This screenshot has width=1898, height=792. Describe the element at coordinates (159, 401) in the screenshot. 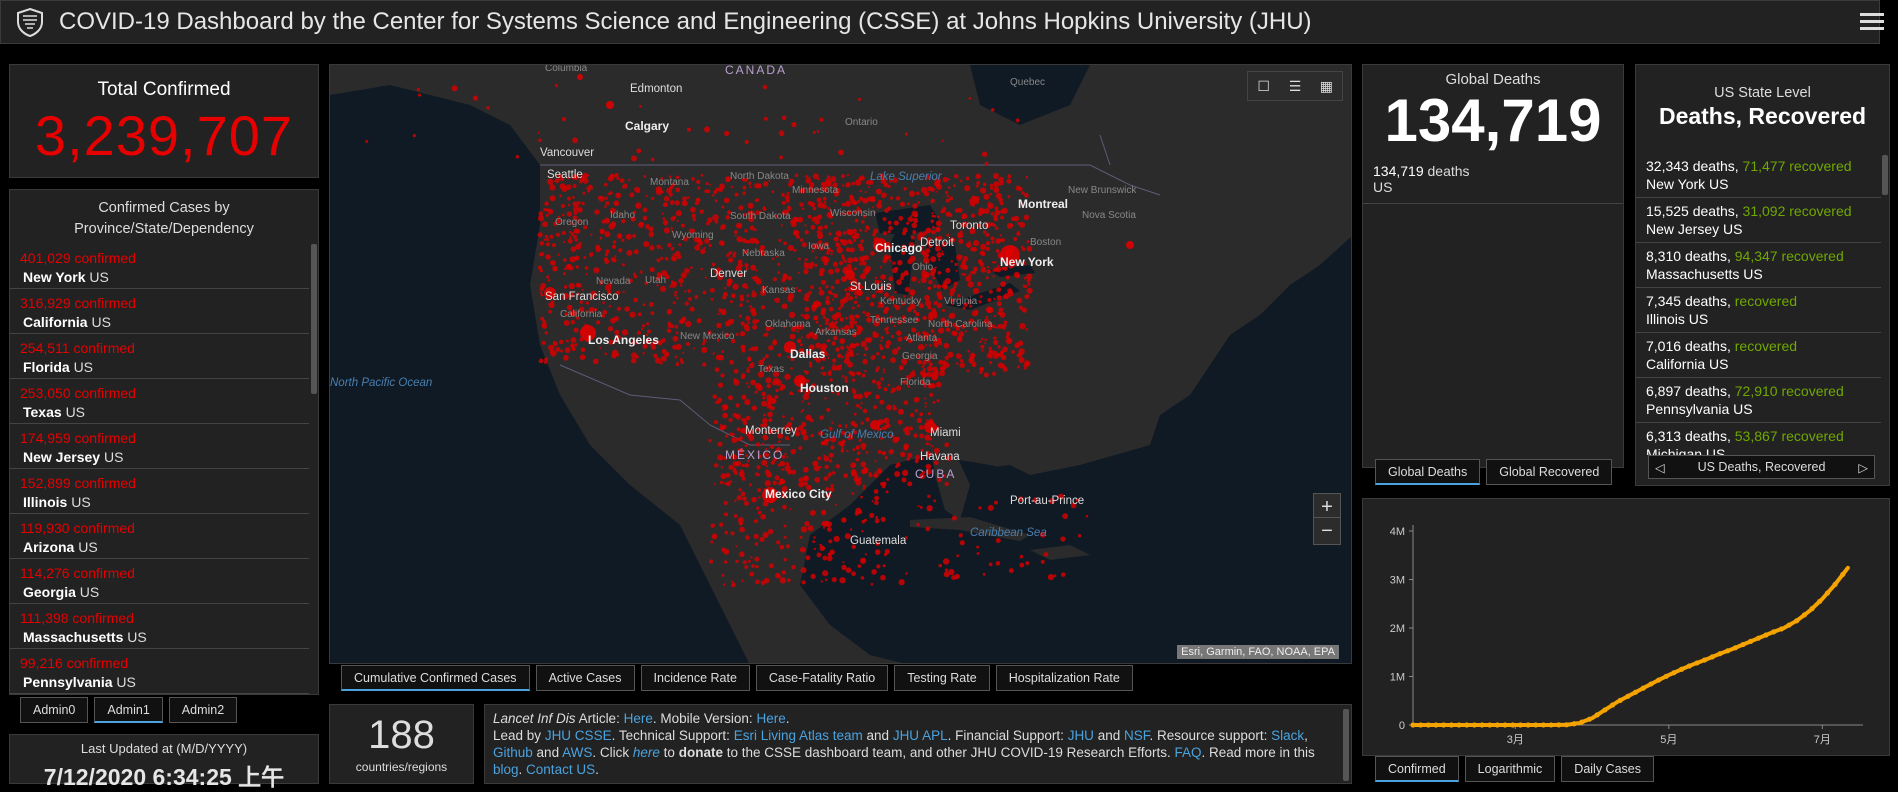

I see `confirmed-list-item: 253,050 confirmed Texas US` at that location.